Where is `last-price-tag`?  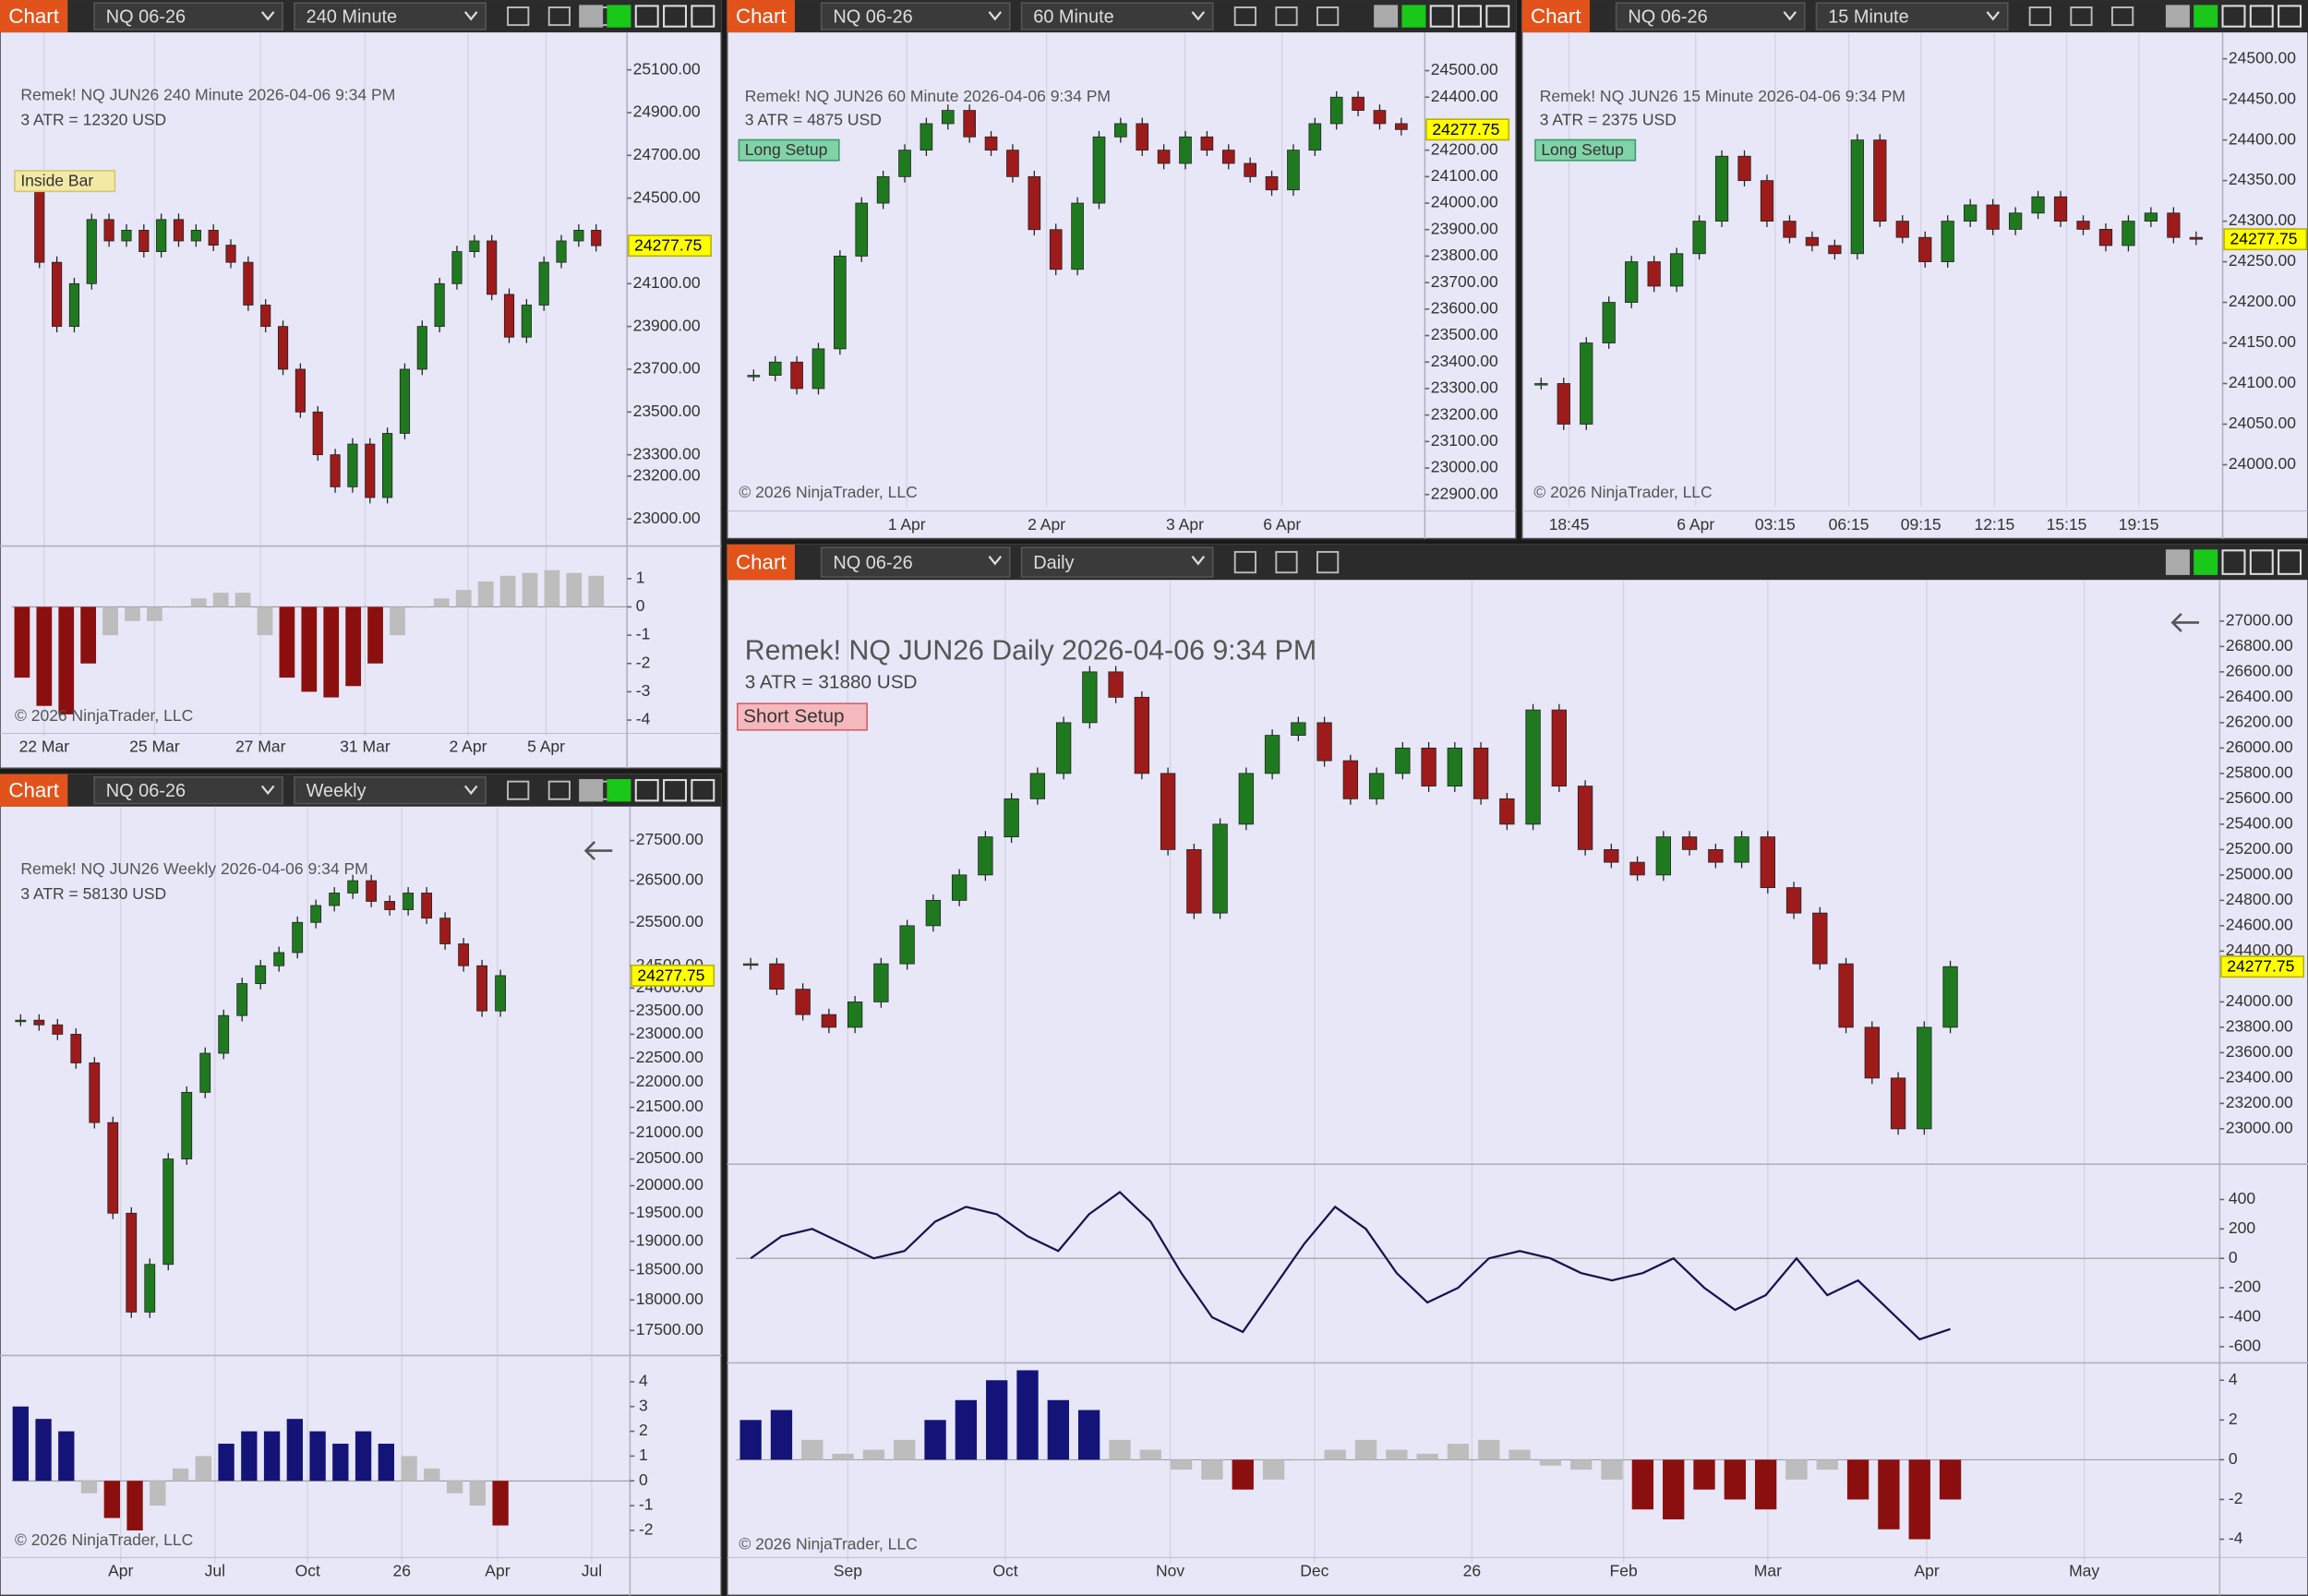 last-price-tag is located at coordinates (2265, 239).